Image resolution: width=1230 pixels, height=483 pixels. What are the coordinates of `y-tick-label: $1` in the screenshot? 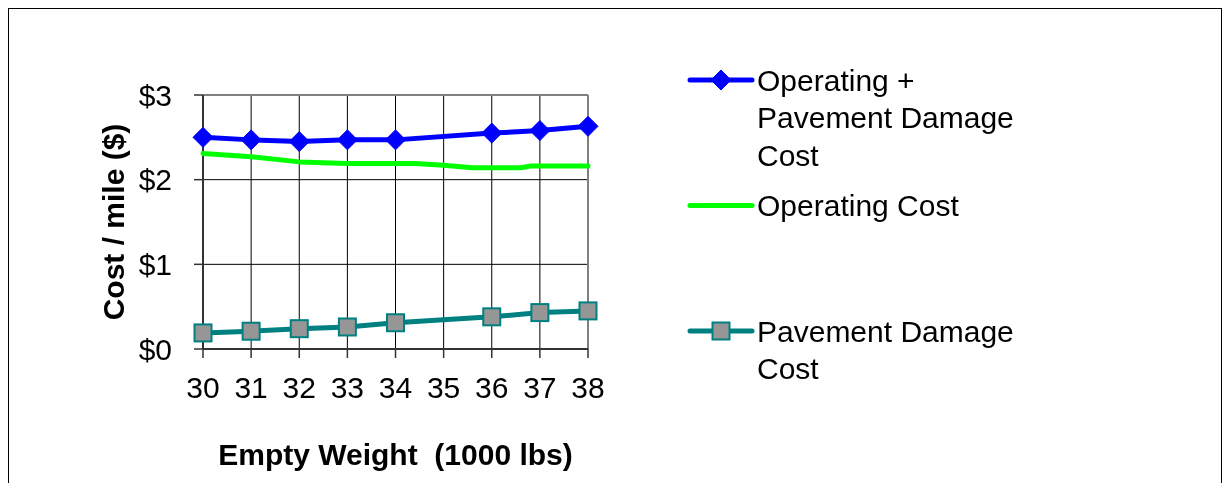 It's located at (155, 264).